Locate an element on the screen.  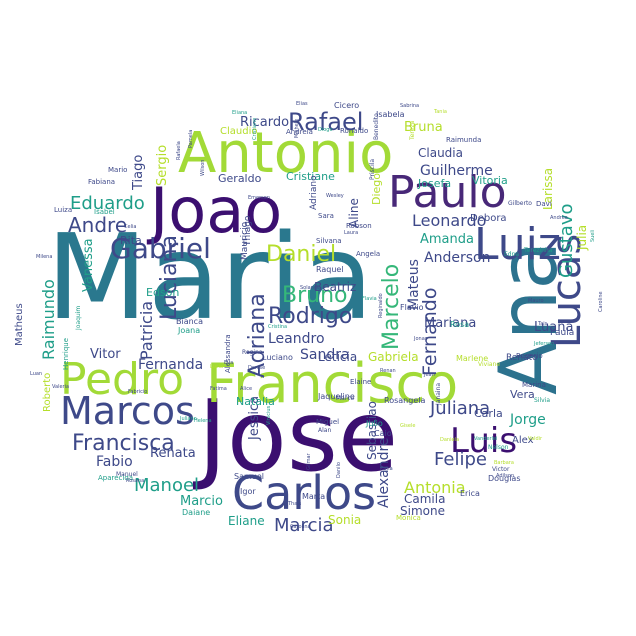
word-sabrina: Sabrina is located at coordinates (409, 106).